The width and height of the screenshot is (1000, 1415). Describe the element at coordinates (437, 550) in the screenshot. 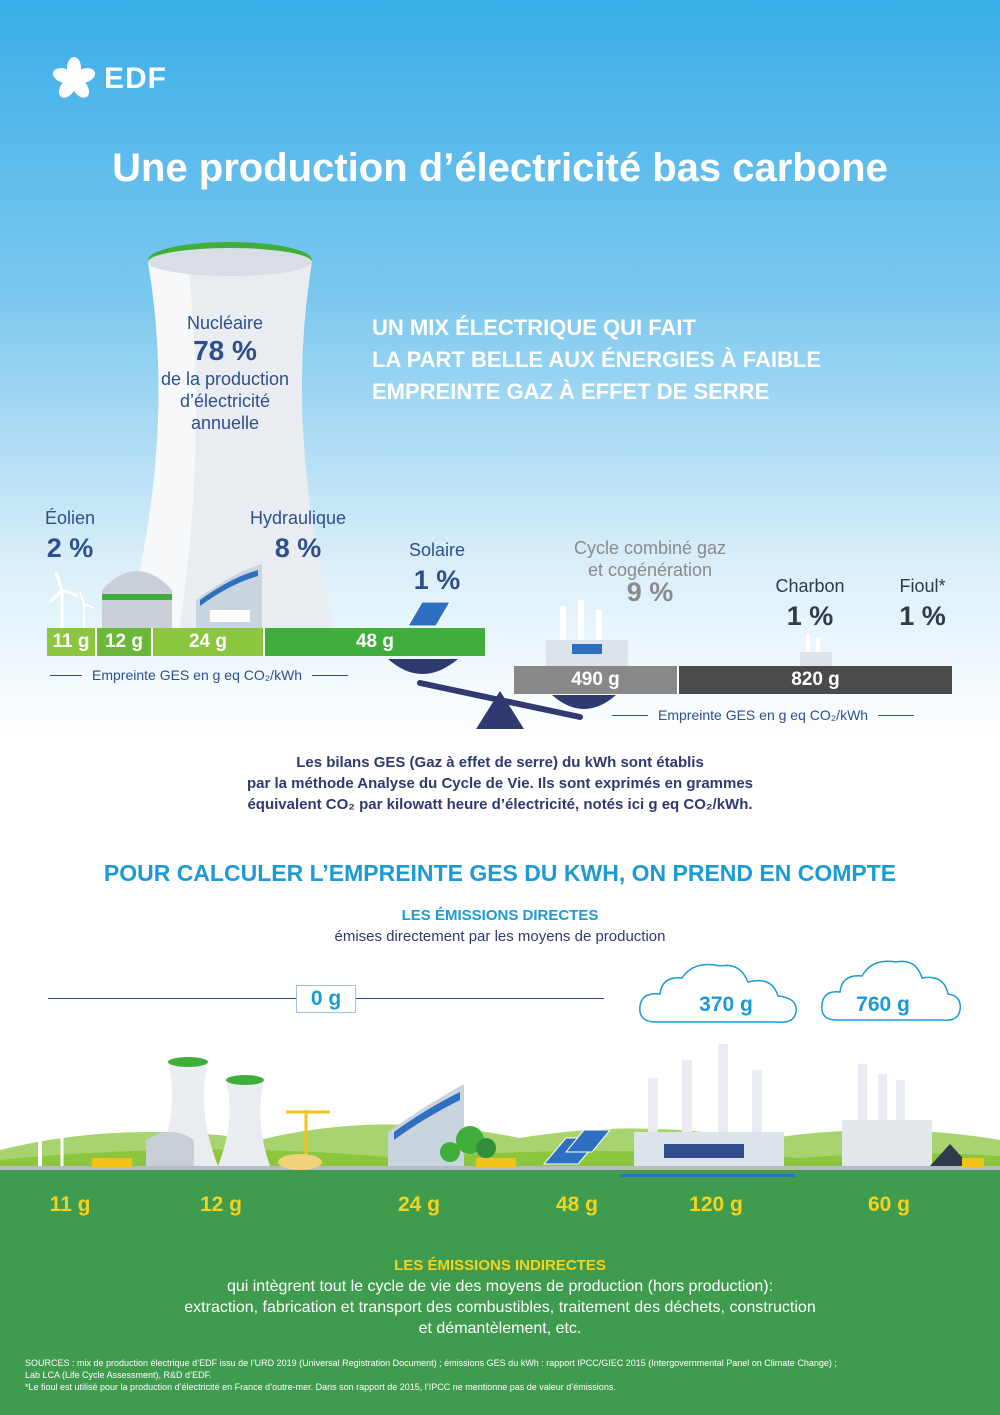

I see `solaire-name: Solaire` at that location.